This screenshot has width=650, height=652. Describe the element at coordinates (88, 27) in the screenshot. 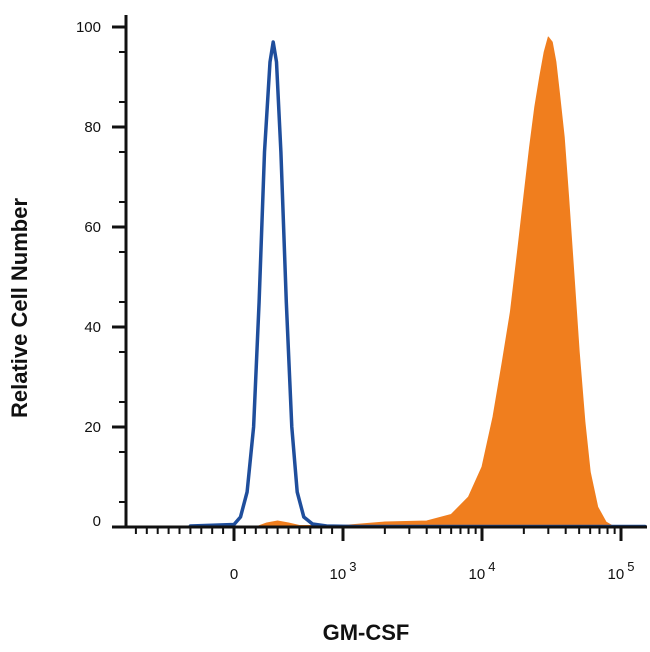

I see `y-tick-label: 100` at that location.